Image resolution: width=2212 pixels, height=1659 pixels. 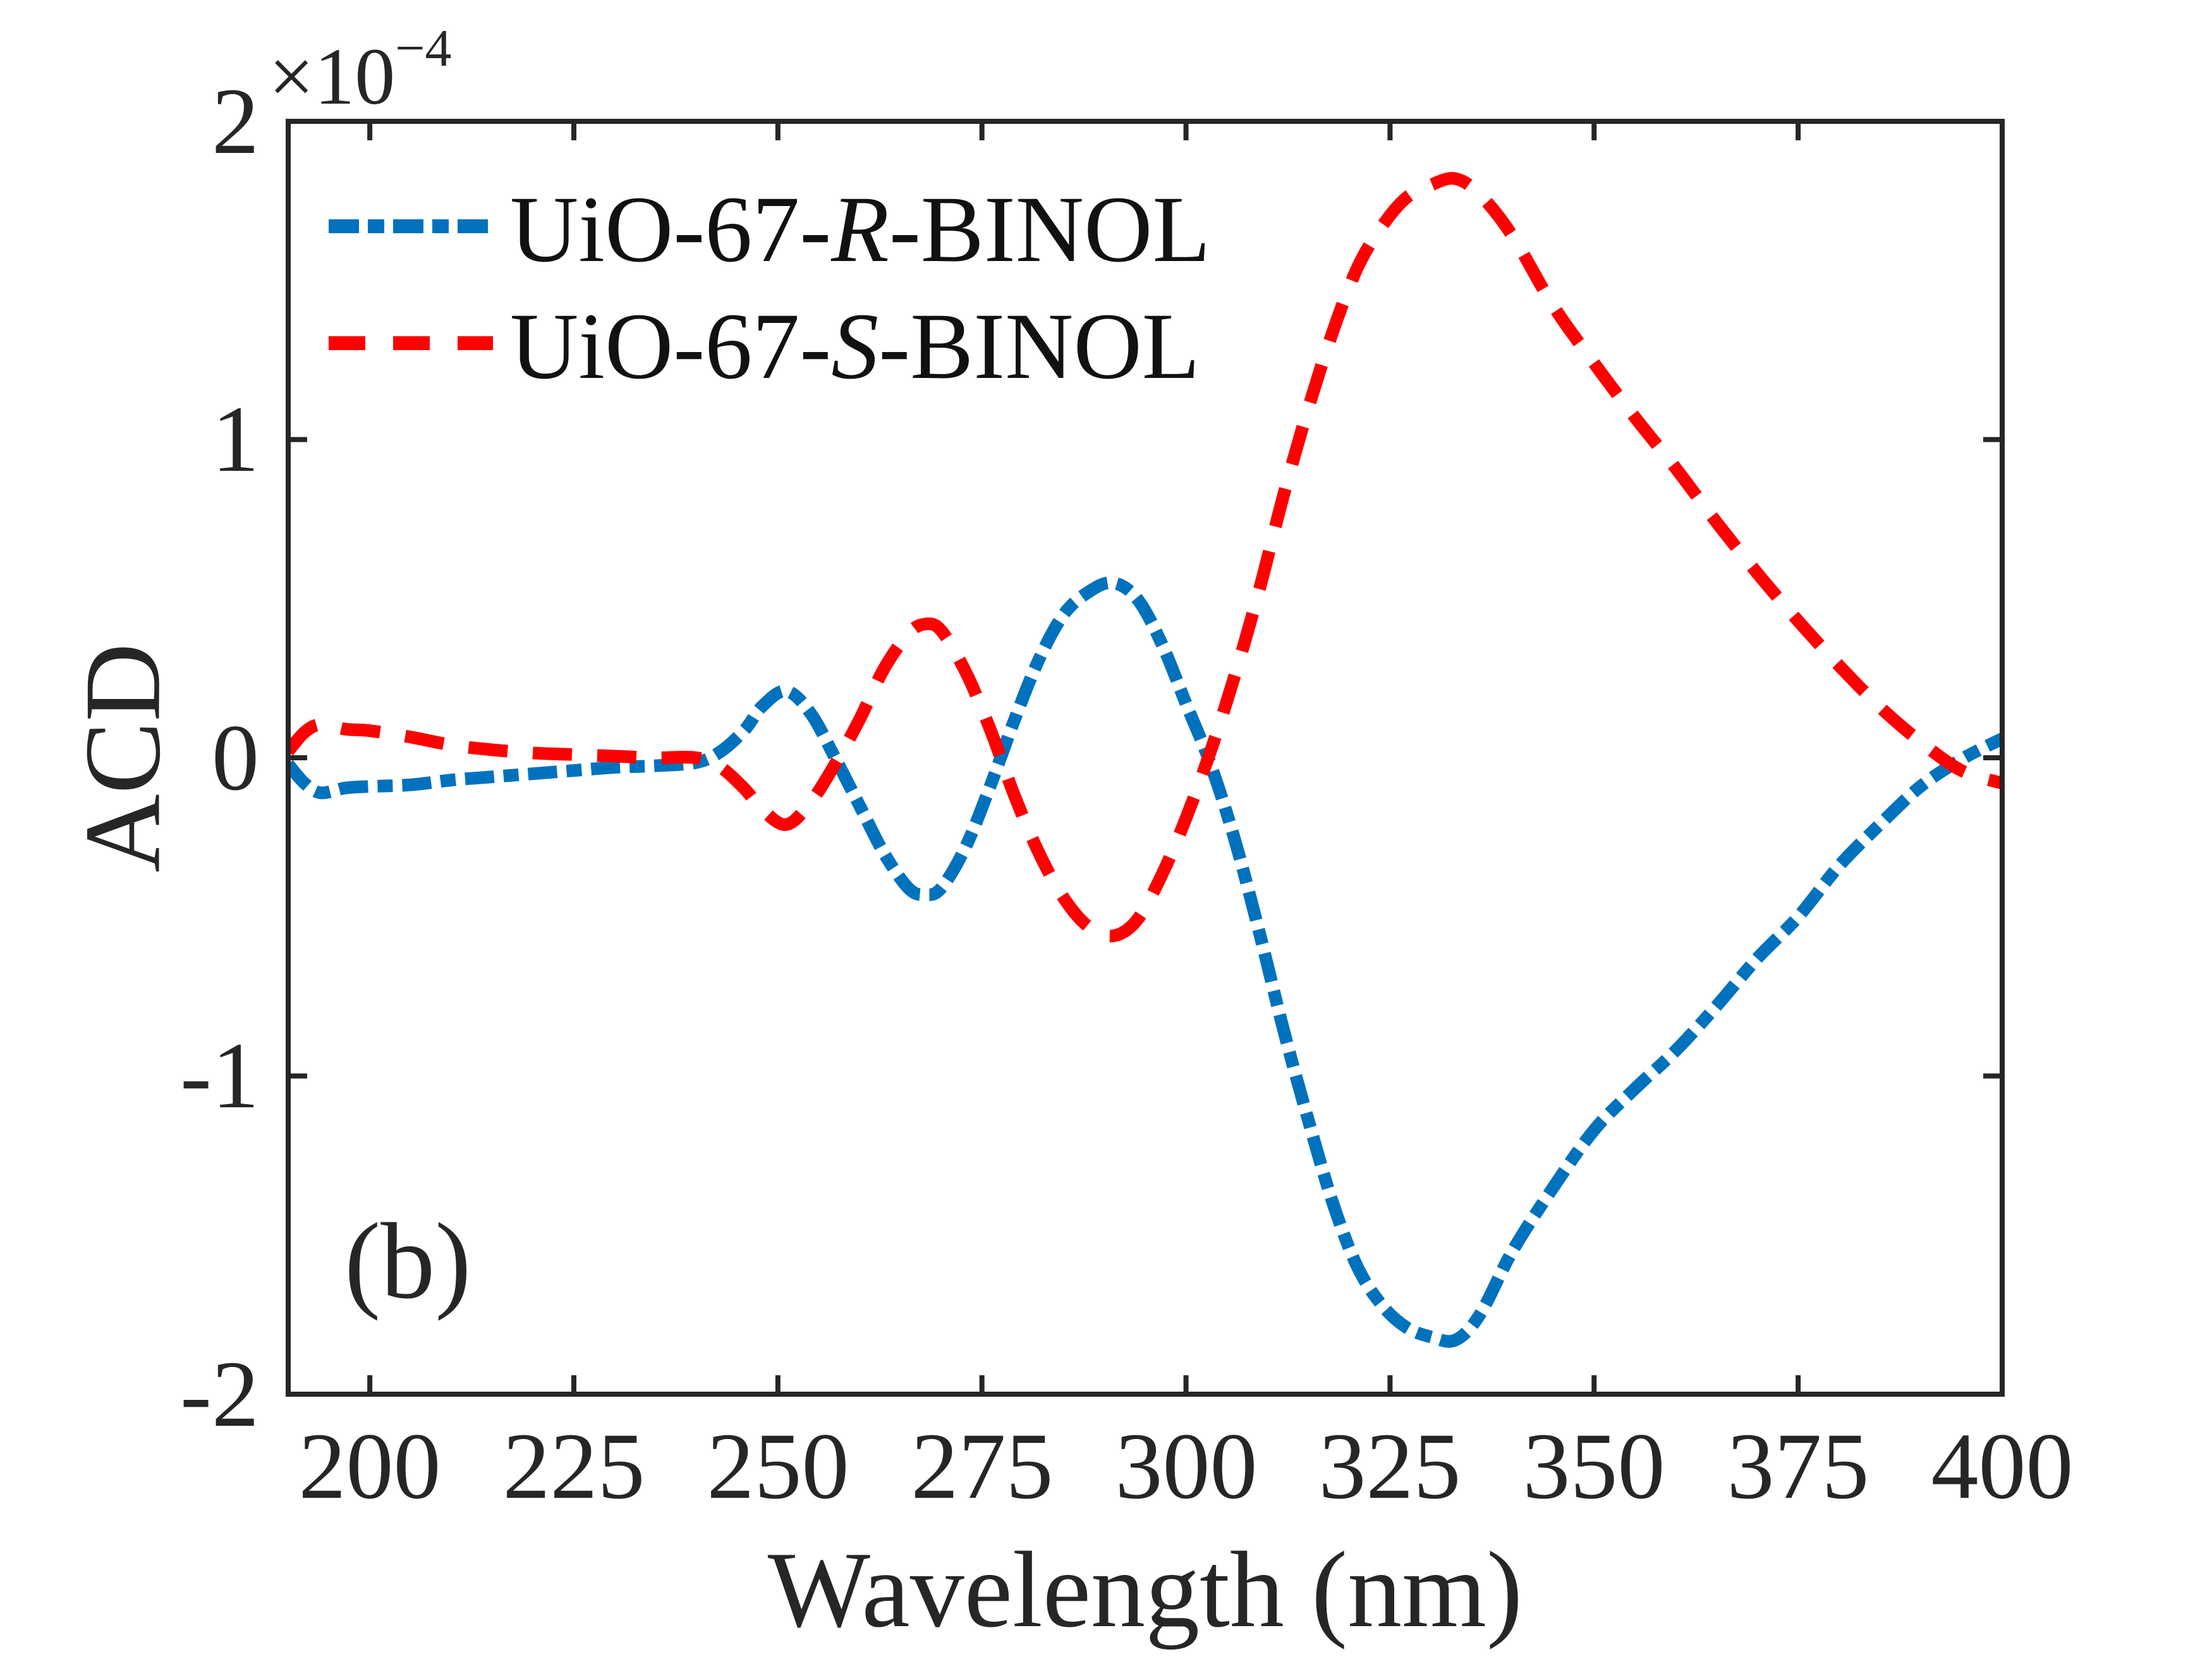 What do you see at coordinates (235, 758) in the screenshot?
I see `y-tick-label: 0` at bounding box center [235, 758].